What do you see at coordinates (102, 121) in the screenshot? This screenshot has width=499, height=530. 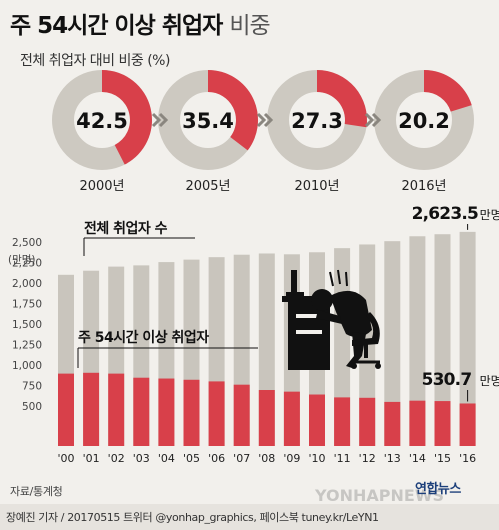 I see `donut-value-label: 42.5` at bounding box center [102, 121].